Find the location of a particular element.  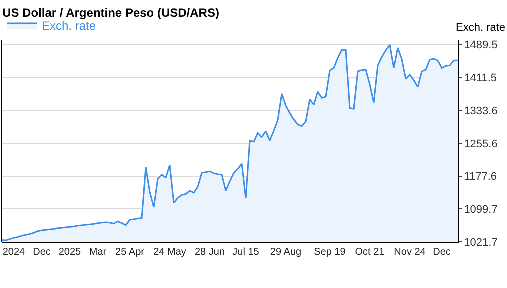

x-tick-label: 28 Jun is located at coordinates (210, 252).